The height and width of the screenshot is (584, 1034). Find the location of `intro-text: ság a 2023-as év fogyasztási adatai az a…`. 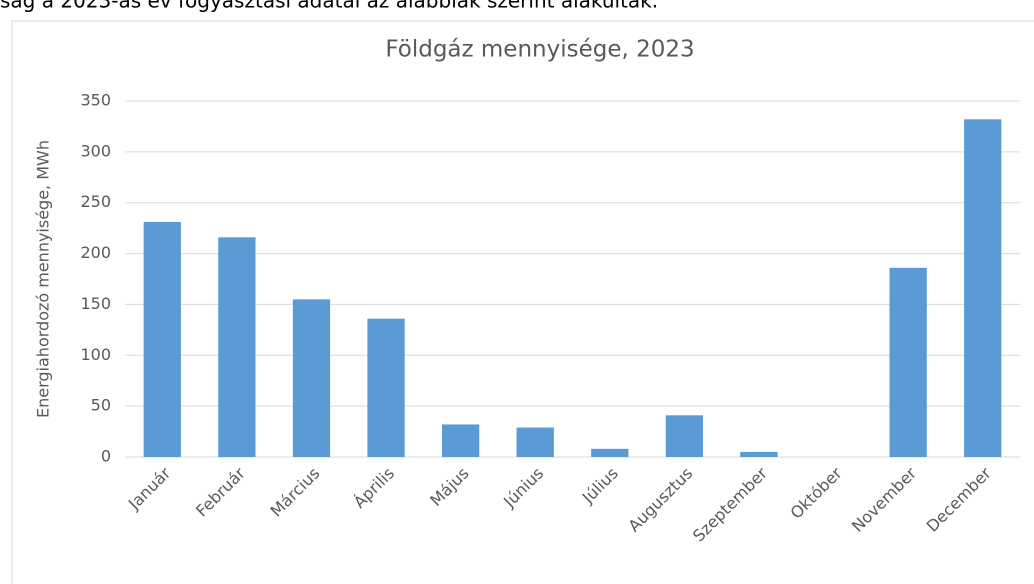

intro-text: ság a 2023-as év fogyasztási adatai az a… is located at coordinates (329, 6).